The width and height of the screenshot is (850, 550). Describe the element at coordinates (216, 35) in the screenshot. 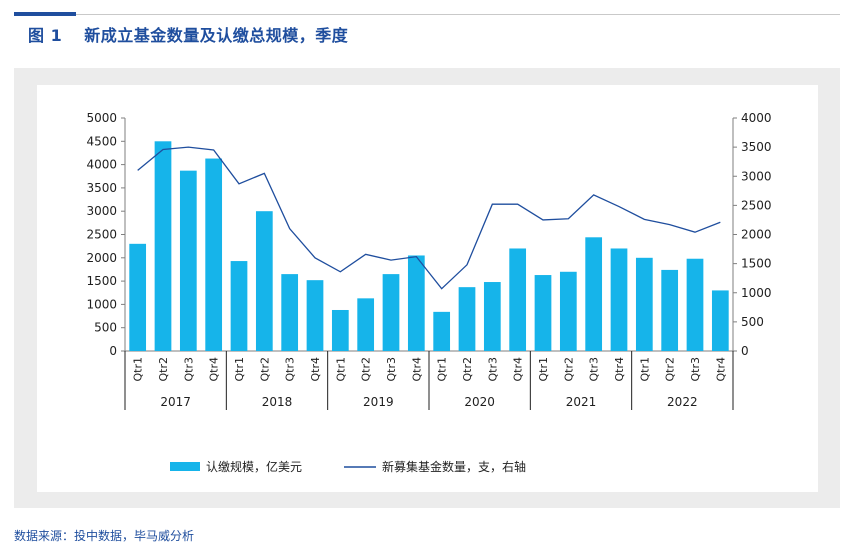

I see `figure-title-text: 新成立基金数量及认缴总规模，季度` at that location.